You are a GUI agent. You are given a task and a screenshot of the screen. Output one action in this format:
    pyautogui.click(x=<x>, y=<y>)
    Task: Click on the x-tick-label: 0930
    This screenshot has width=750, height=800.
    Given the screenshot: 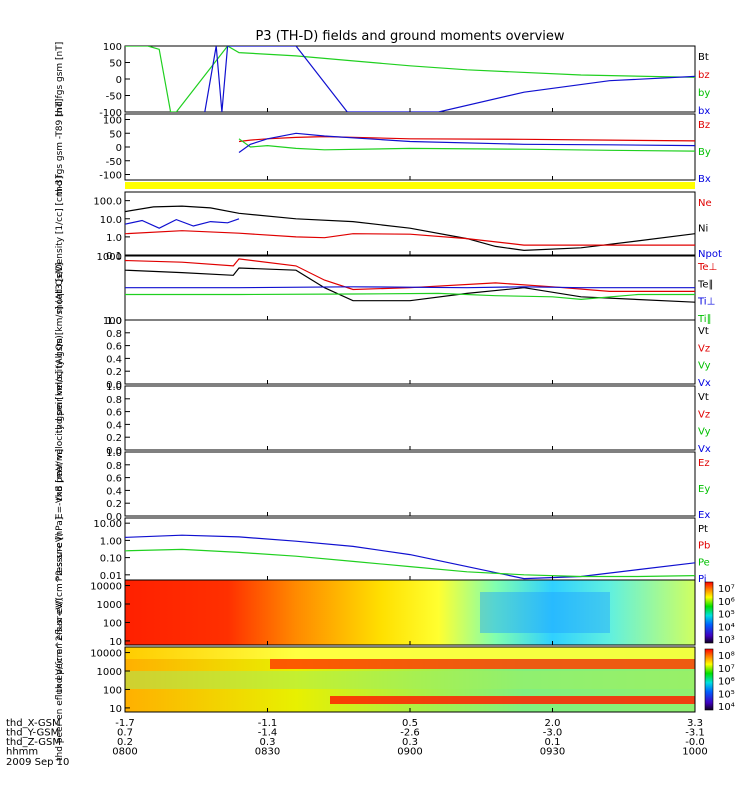 What is the action you would take?
    pyautogui.click(x=552, y=752)
    